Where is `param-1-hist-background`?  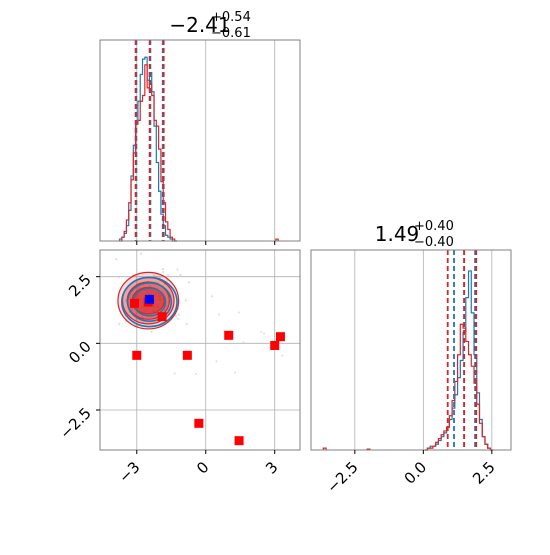
param-1-hist-background is located at coordinates (200, 140).